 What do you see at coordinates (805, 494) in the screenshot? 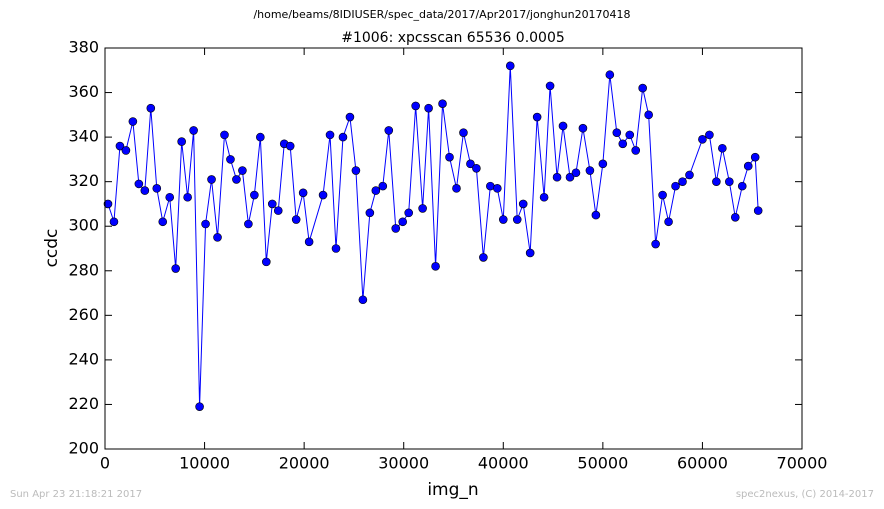
I see `credit: spec2nexus, (C) 2014-2017` at bounding box center [805, 494].